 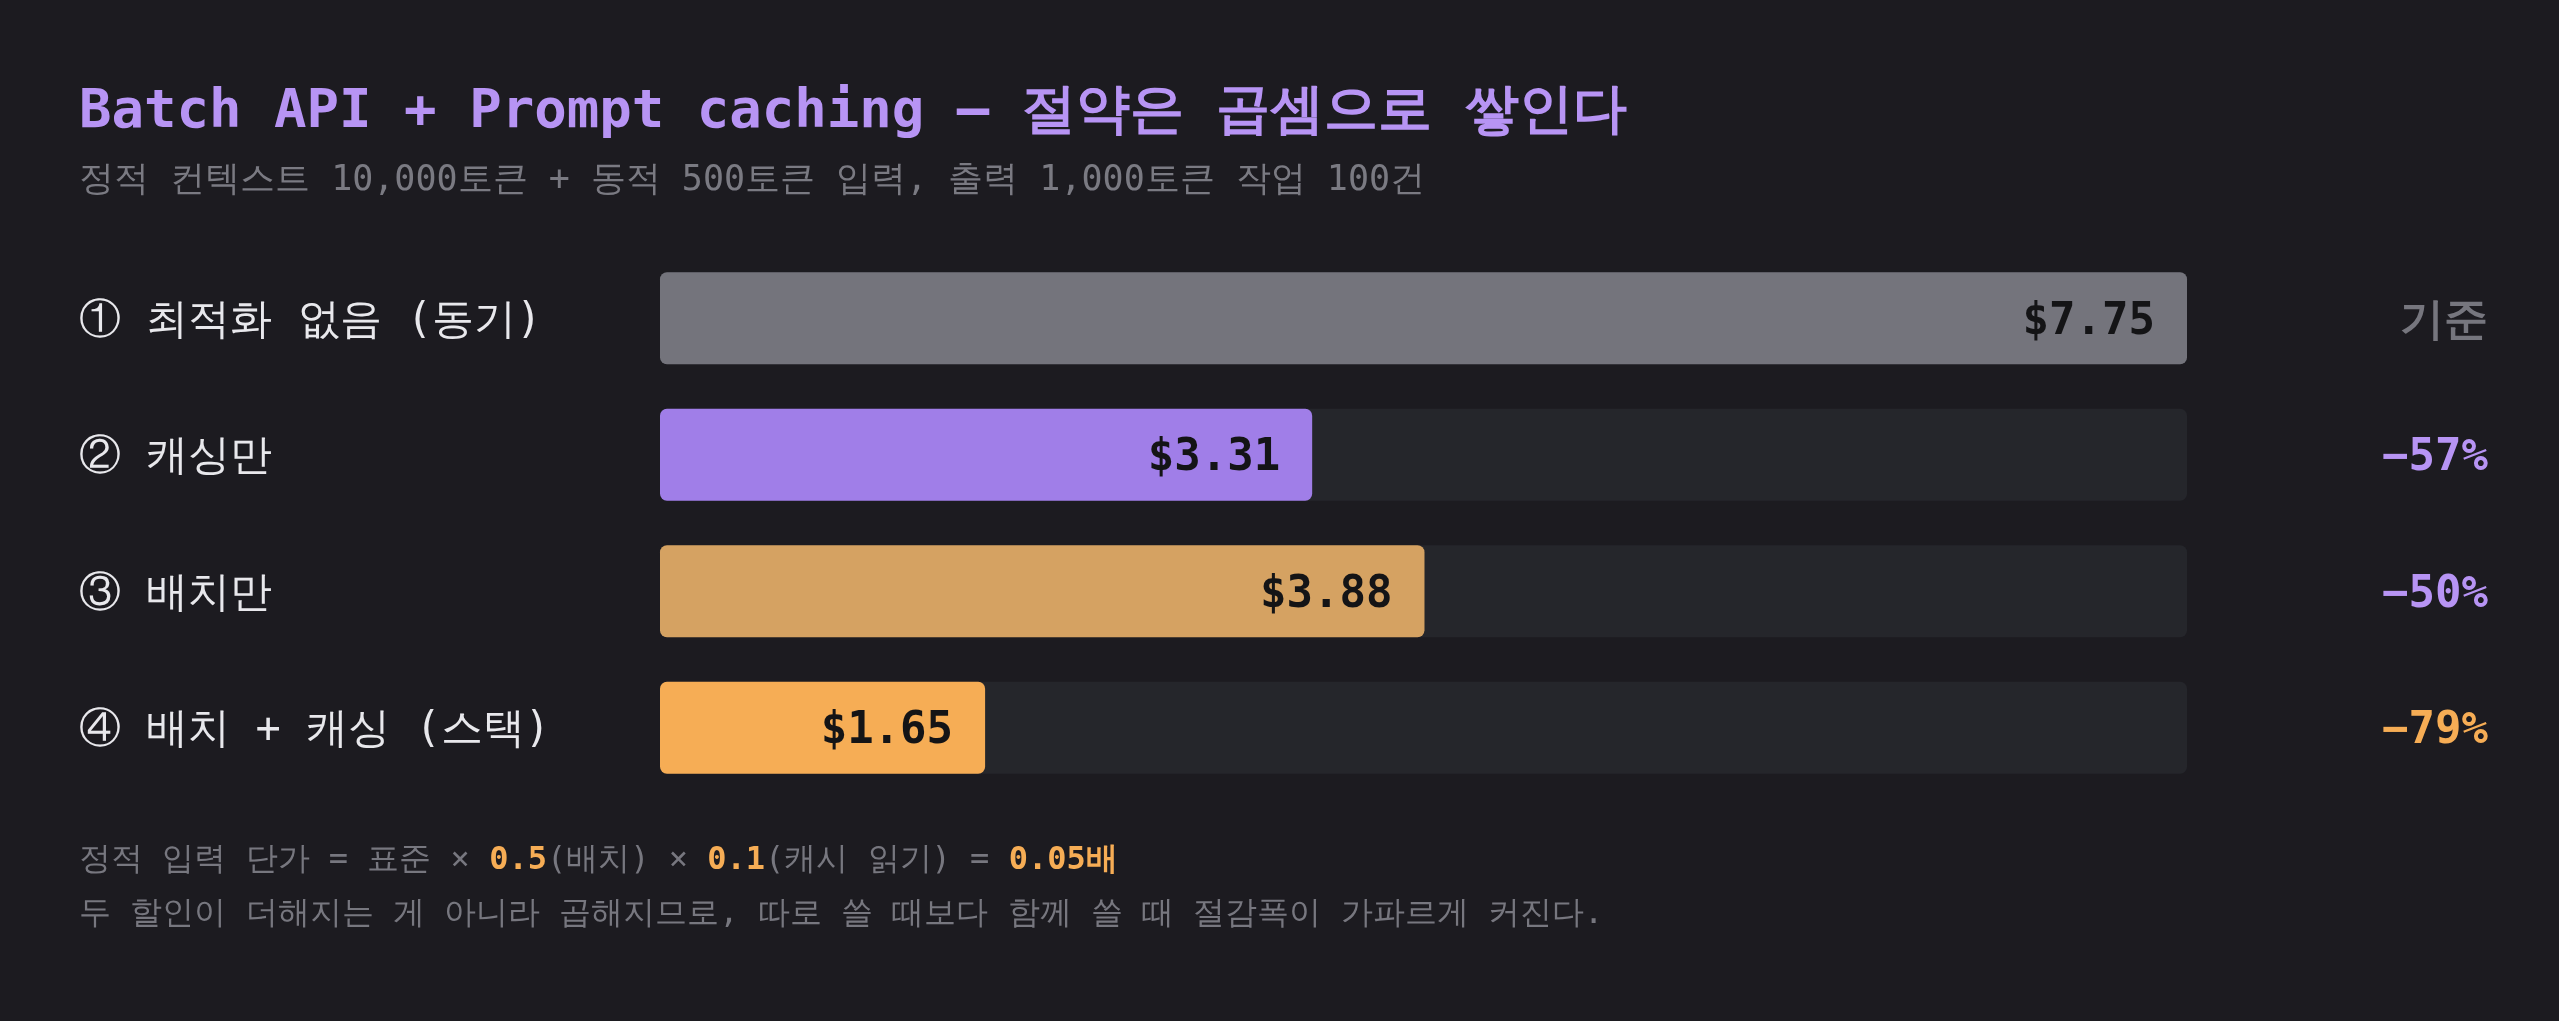 What do you see at coordinates (1326, 591) in the screenshot?
I see `data-label: $3.88` at bounding box center [1326, 591].